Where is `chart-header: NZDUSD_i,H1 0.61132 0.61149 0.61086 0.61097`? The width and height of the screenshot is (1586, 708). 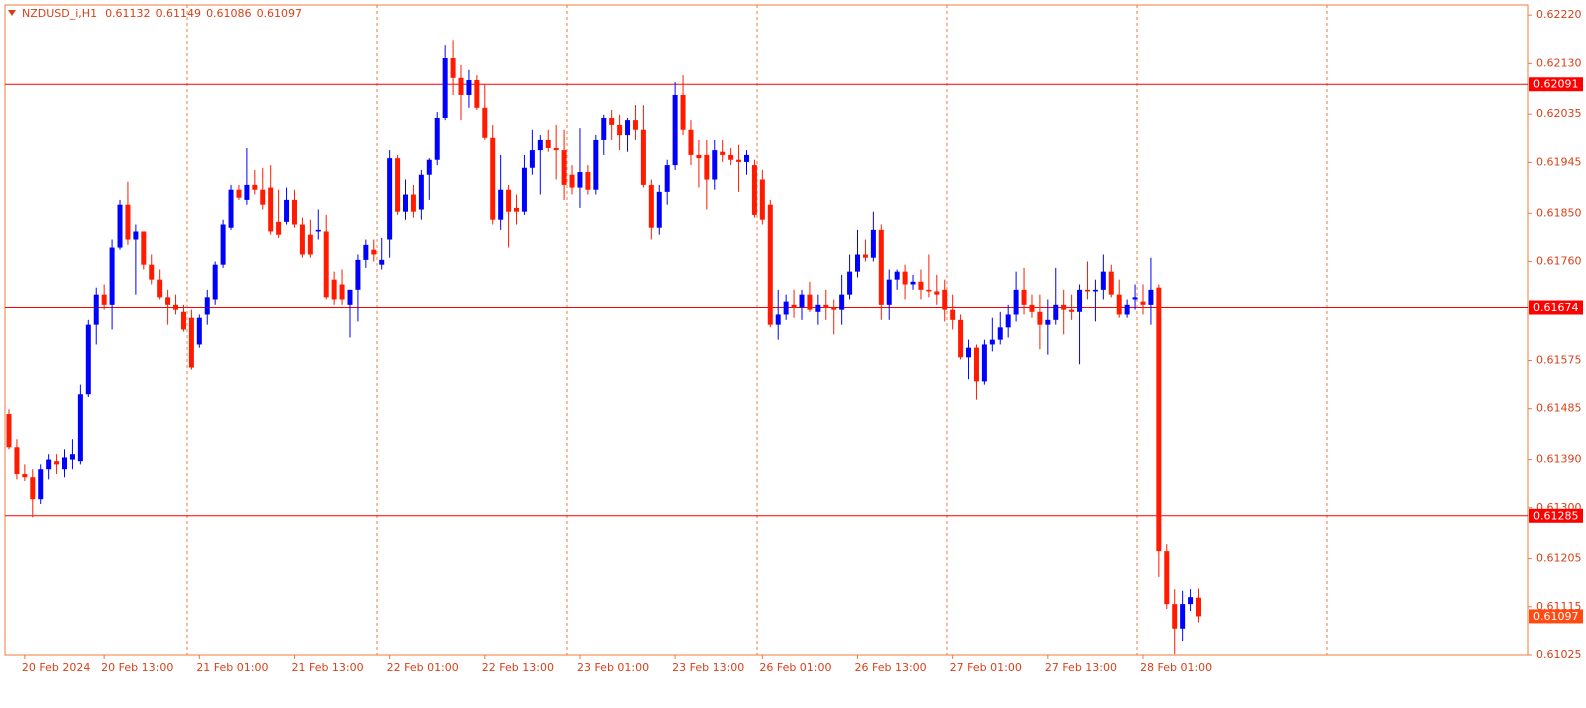
chart-header: NZDUSD_i,H1 0.61132 0.61149 0.61086 0.61097 is located at coordinates (162, 13).